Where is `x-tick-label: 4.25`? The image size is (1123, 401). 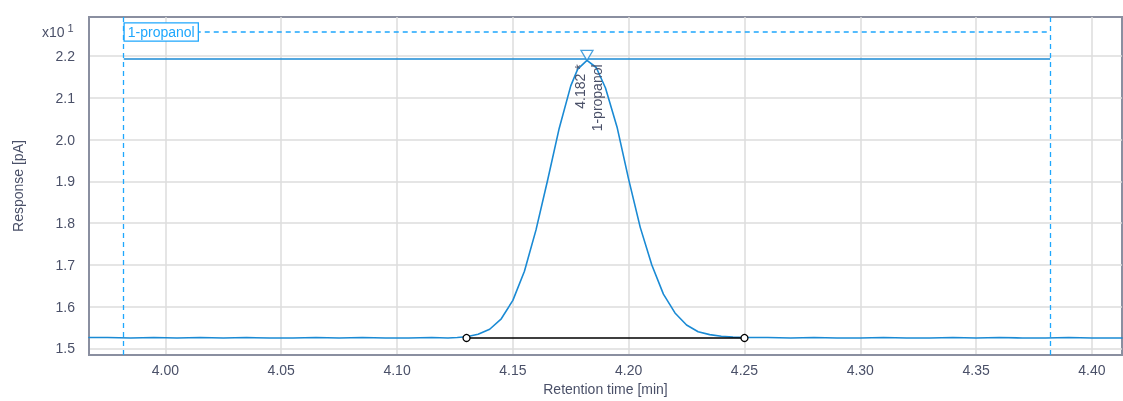
x-tick-label: 4.25 is located at coordinates (744, 370).